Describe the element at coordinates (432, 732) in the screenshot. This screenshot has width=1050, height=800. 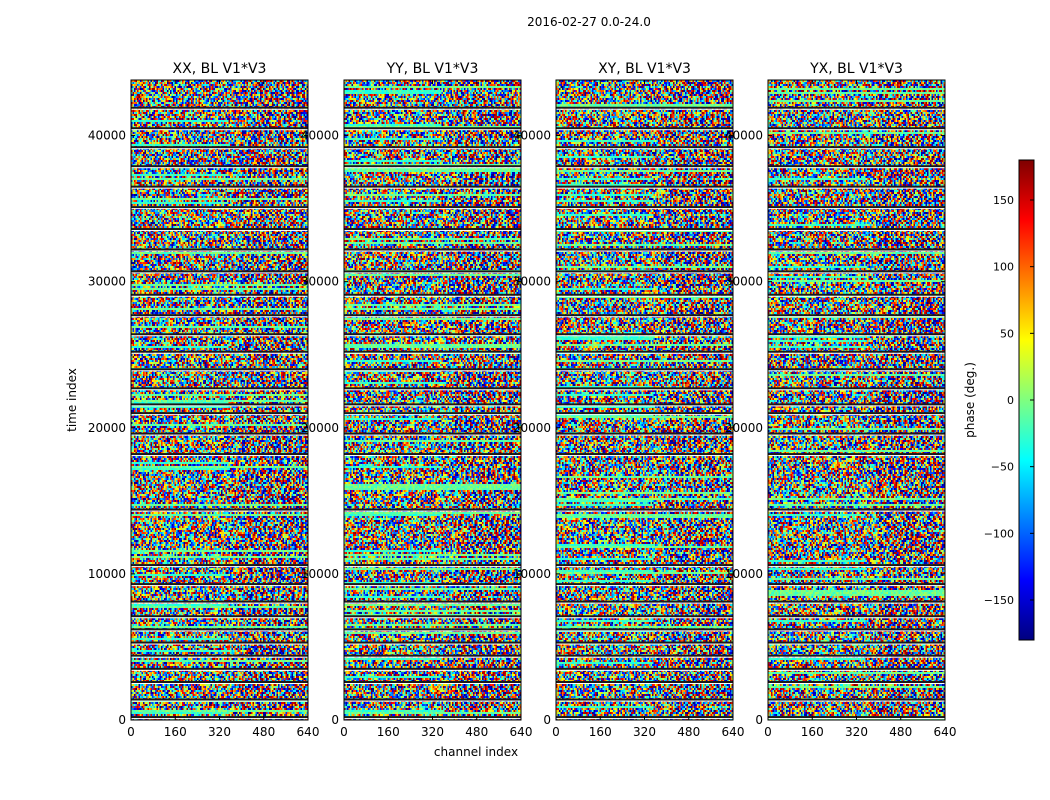
I see `x-tick-label: 320` at that location.